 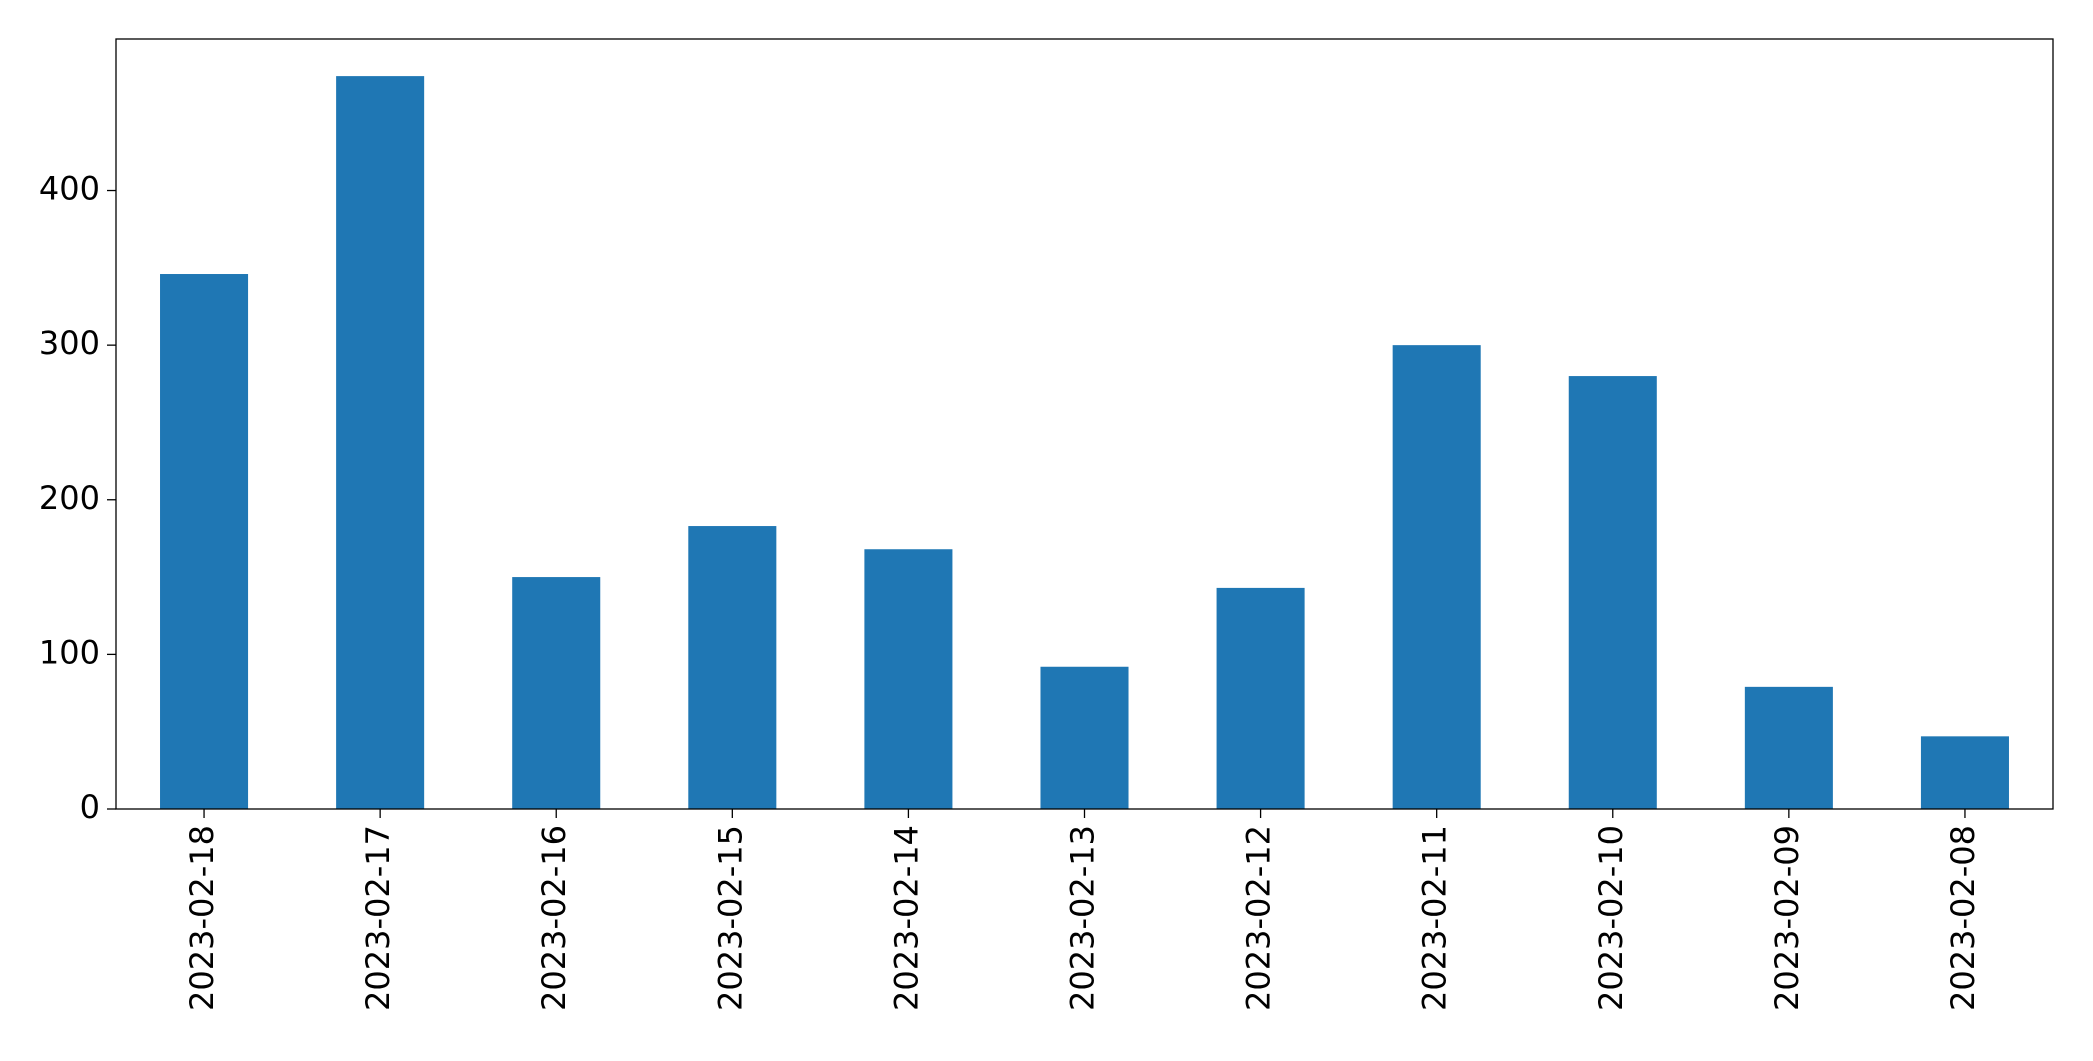 What do you see at coordinates (1611, 918) in the screenshot?
I see `x-tick-label: 2023-02-10` at bounding box center [1611, 918].